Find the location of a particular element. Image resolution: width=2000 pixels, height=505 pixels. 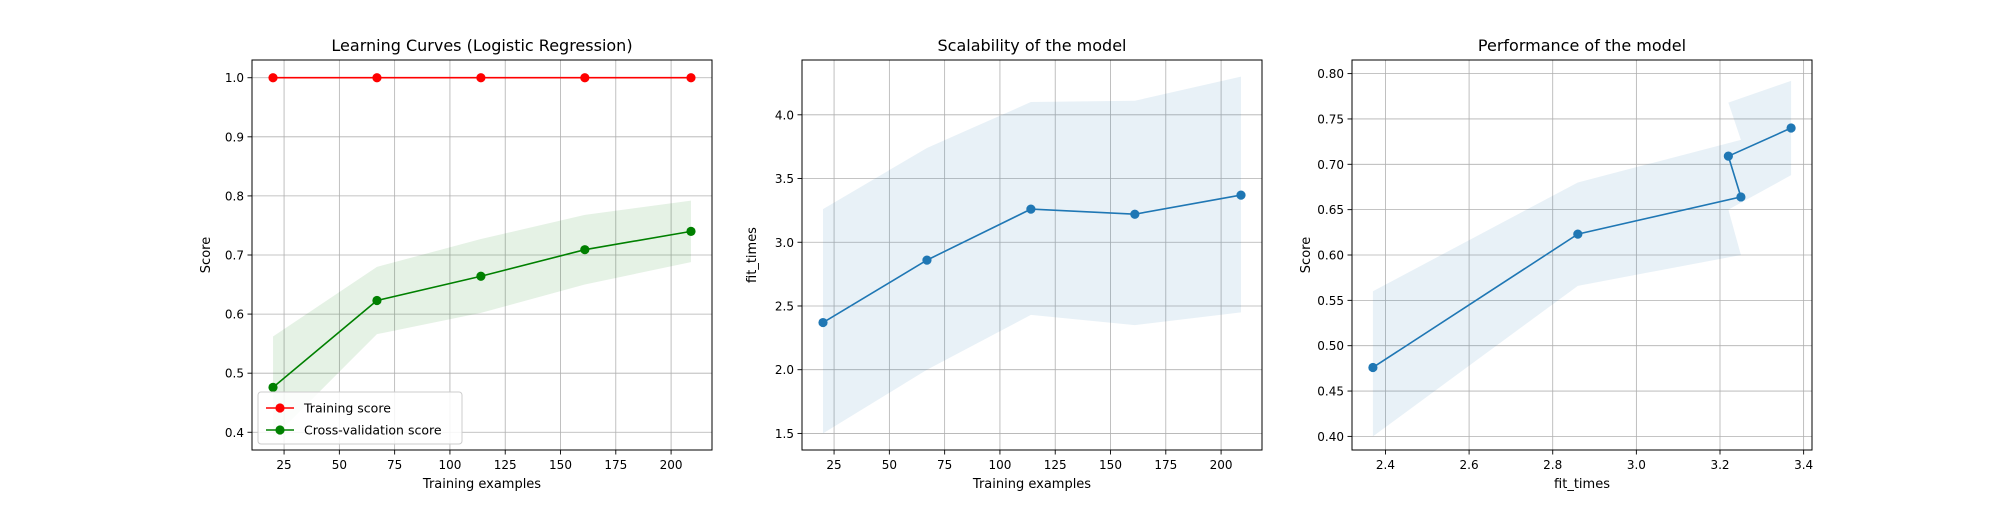

x-tick-label: 2.6 is located at coordinates (1469, 465).